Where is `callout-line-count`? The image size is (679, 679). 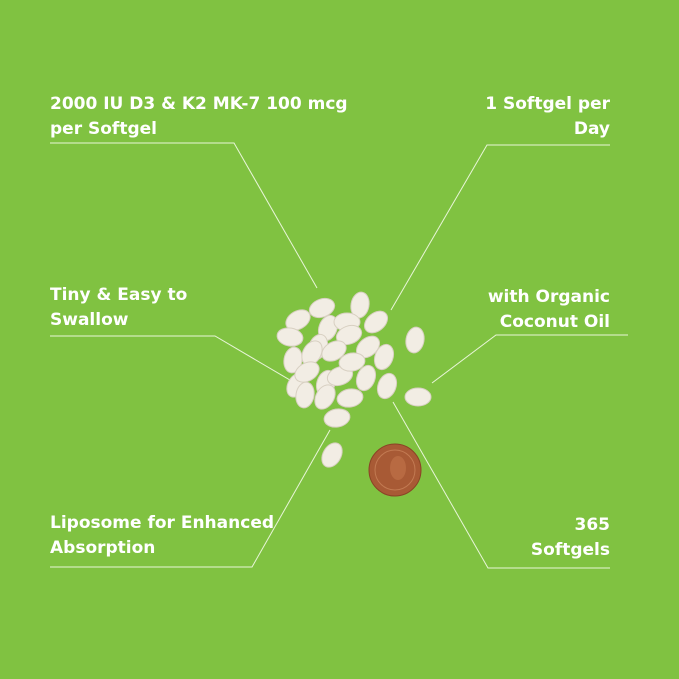
callout-line-count is located at coordinates (501, 485).